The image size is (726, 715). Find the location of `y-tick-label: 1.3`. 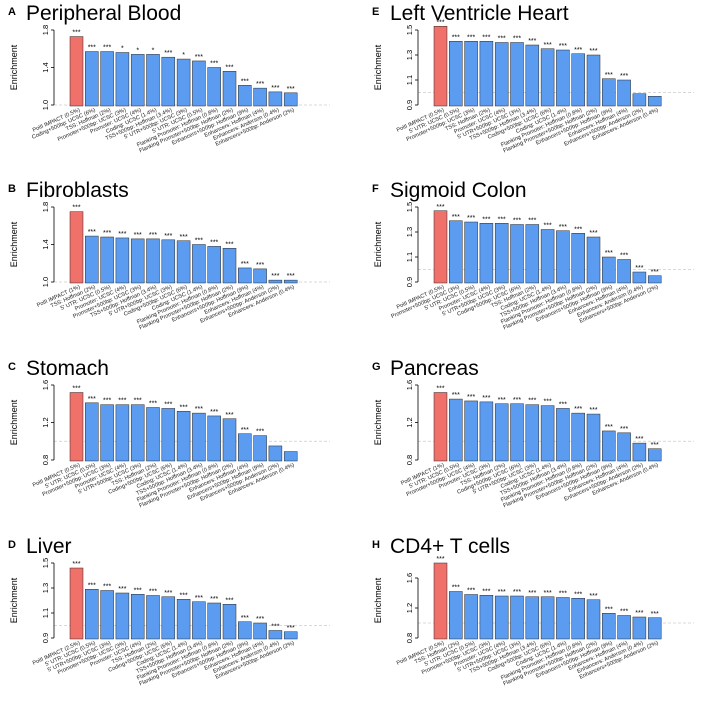

y-tick-label: 1.3 is located at coordinates (45, 588).